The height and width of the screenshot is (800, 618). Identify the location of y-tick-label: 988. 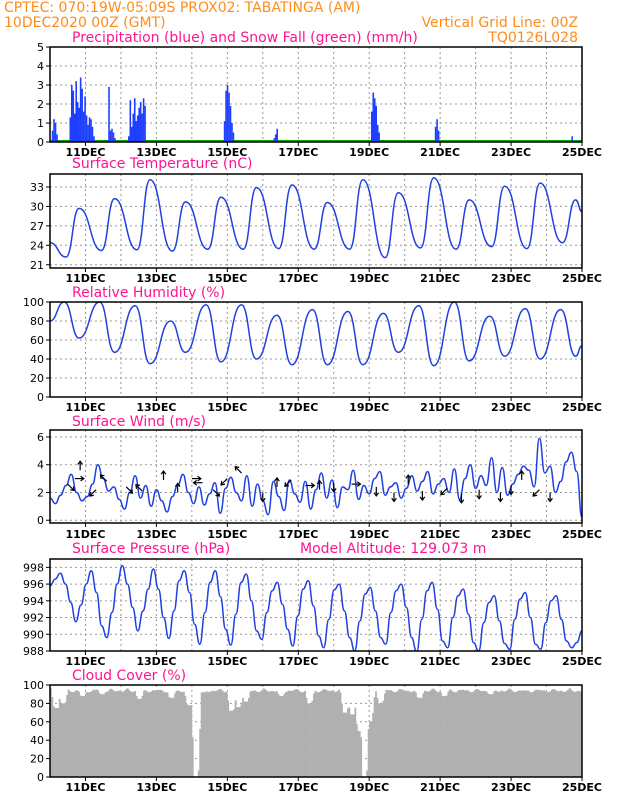
(33, 651).